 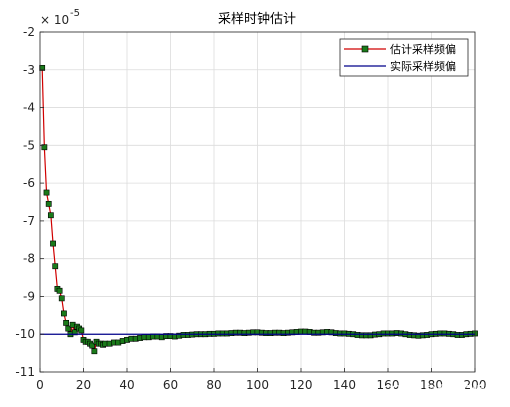 I want to click on y-tick-label: -9, so click(x=29, y=296).